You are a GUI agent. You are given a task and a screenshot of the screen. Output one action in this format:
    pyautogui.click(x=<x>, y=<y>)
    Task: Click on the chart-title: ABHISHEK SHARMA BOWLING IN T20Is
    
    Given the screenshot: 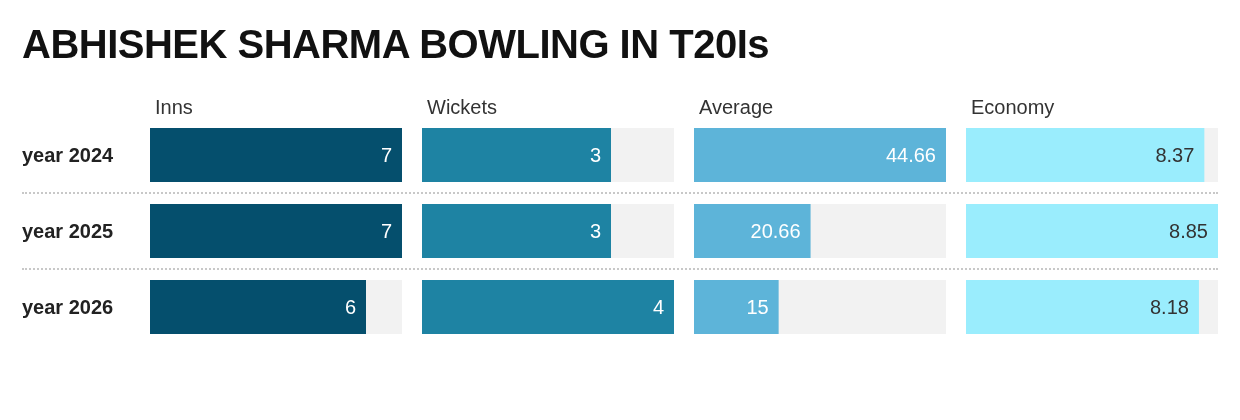 What is the action you would take?
    pyautogui.click(x=396, y=44)
    